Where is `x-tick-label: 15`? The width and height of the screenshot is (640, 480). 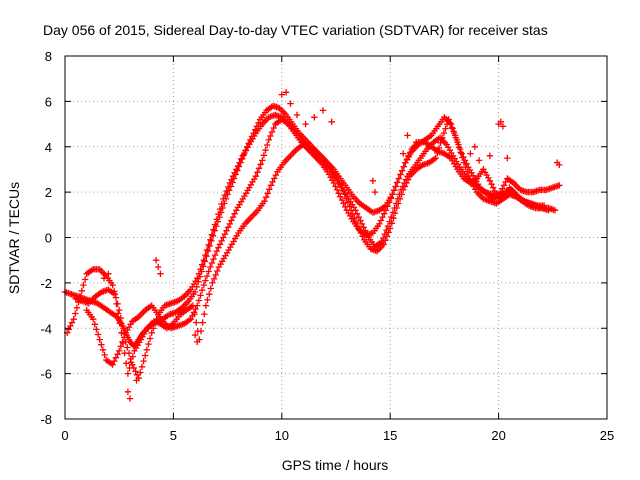 x-tick-label: 15 is located at coordinates (390, 435).